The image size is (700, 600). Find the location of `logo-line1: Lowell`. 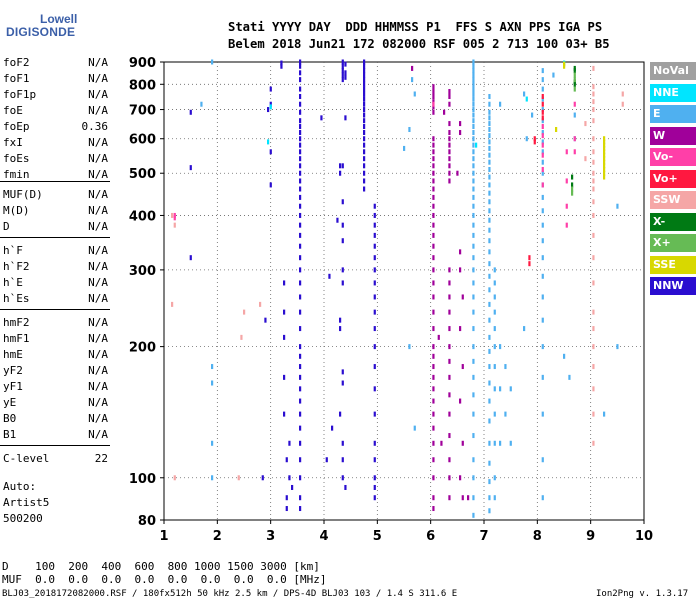

logo-line1: Lowell is located at coordinates (59, 19).